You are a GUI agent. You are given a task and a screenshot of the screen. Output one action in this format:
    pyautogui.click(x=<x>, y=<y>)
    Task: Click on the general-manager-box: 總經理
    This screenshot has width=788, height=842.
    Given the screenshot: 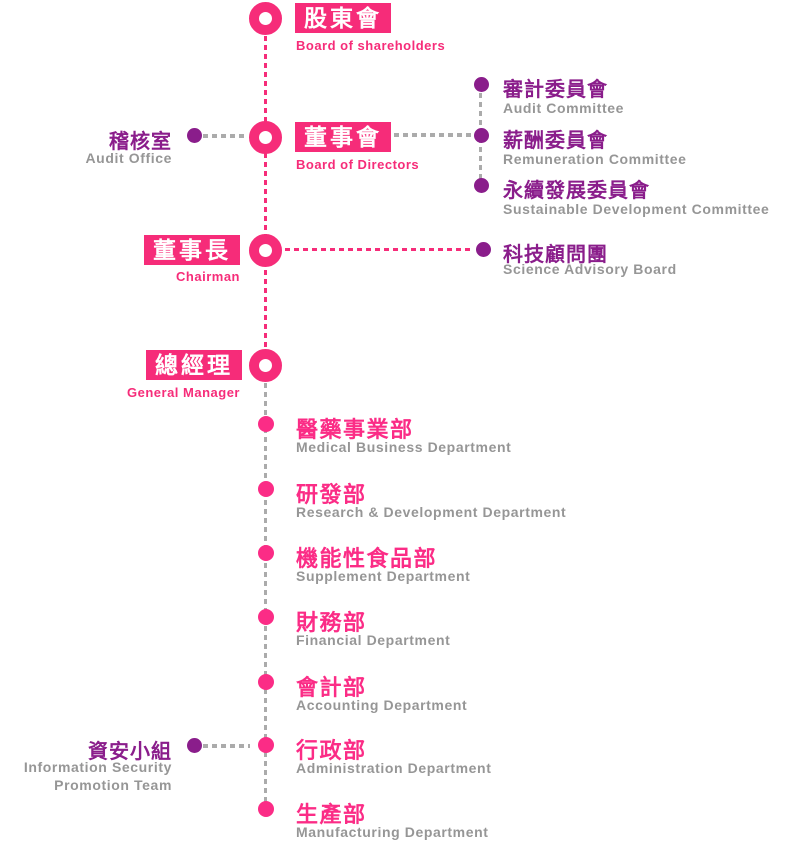 What is the action you would take?
    pyautogui.click(x=194, y=365)
    